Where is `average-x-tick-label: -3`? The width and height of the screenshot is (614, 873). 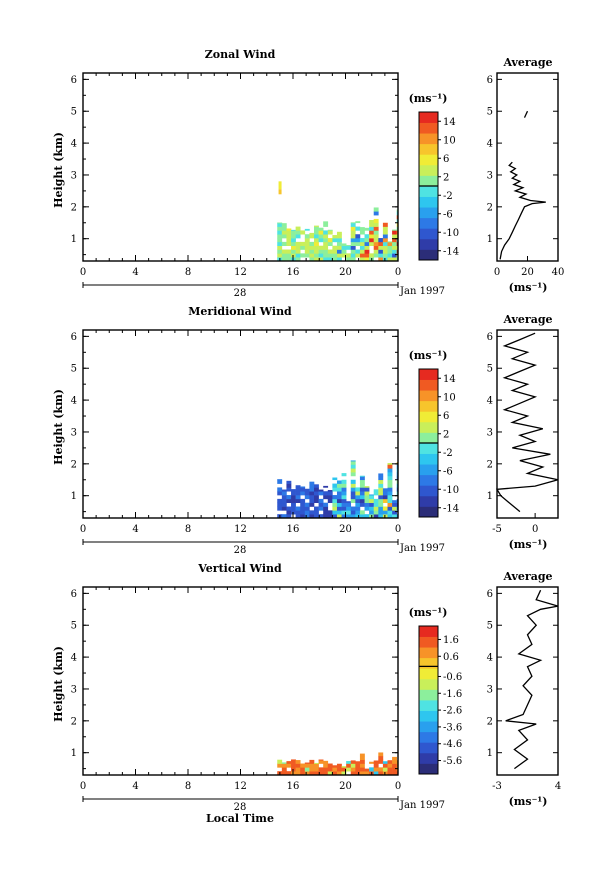 average-x-tick-label: -3 is located at coordinates (497, 786).